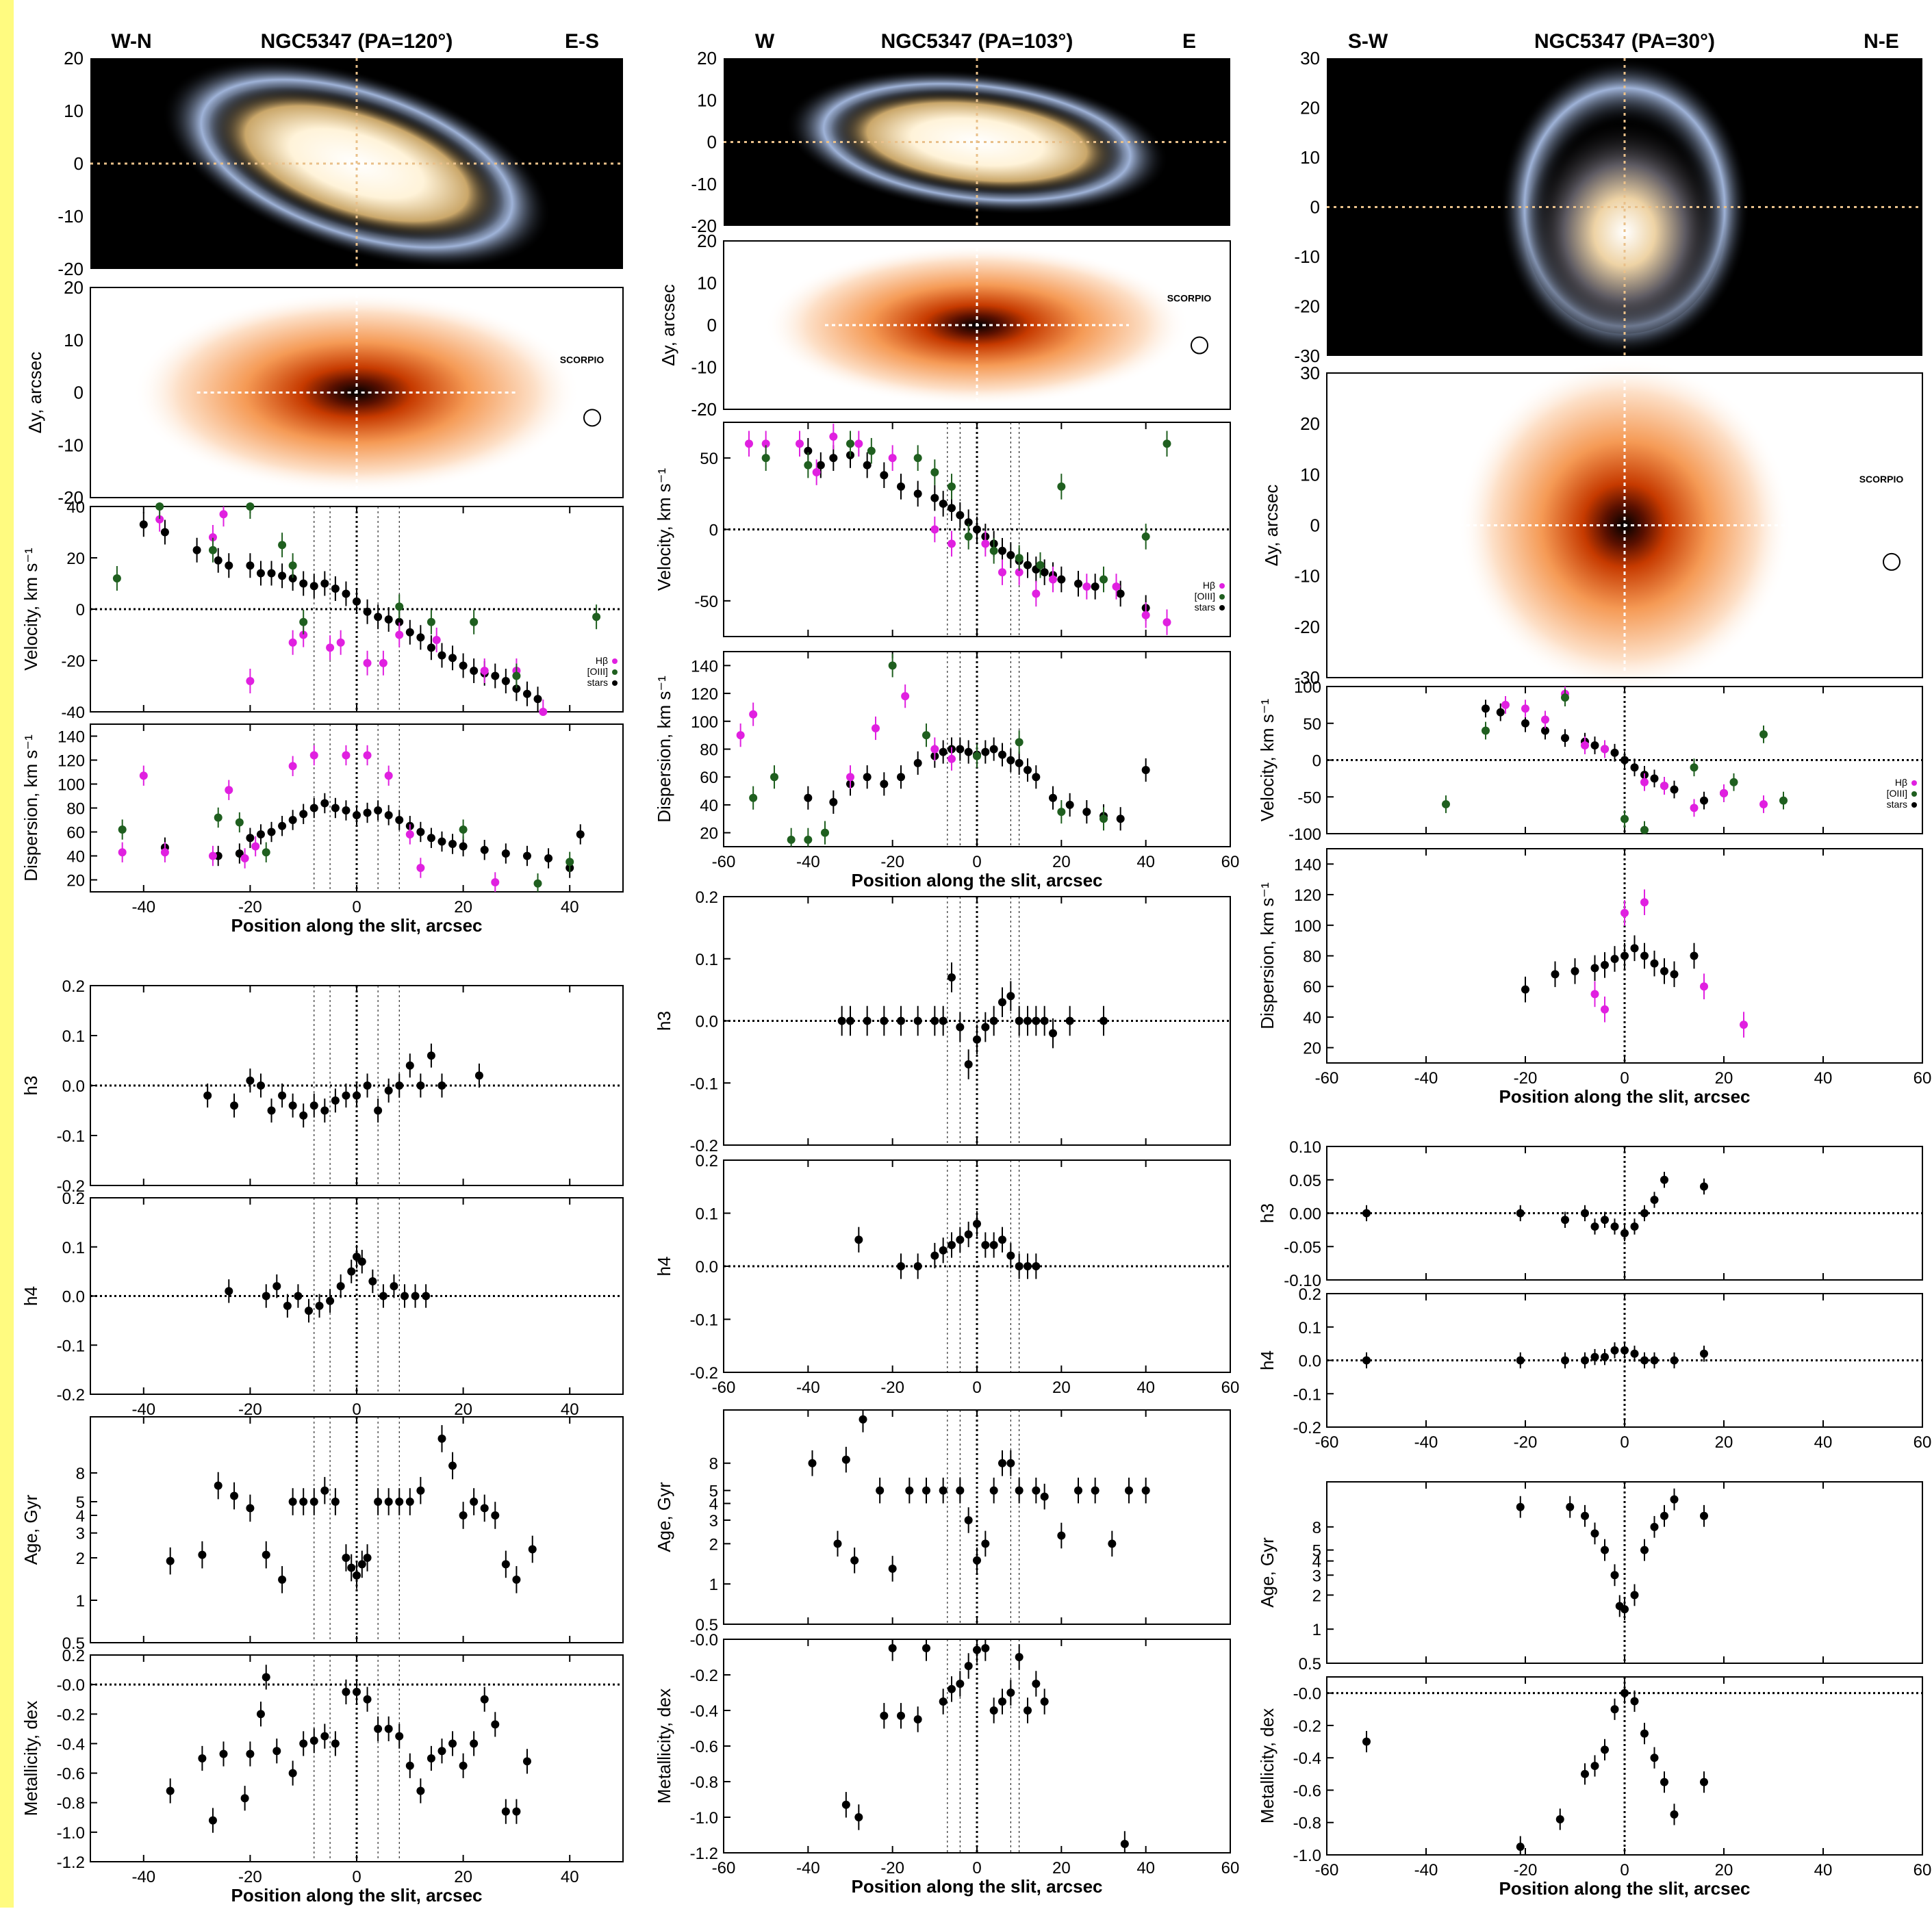 The width and height of the screenshot is (1932, 1911). Describe the element at coordinates (1901, 783) in the screenshot. I see `legend-entry: Hβ` at that location.